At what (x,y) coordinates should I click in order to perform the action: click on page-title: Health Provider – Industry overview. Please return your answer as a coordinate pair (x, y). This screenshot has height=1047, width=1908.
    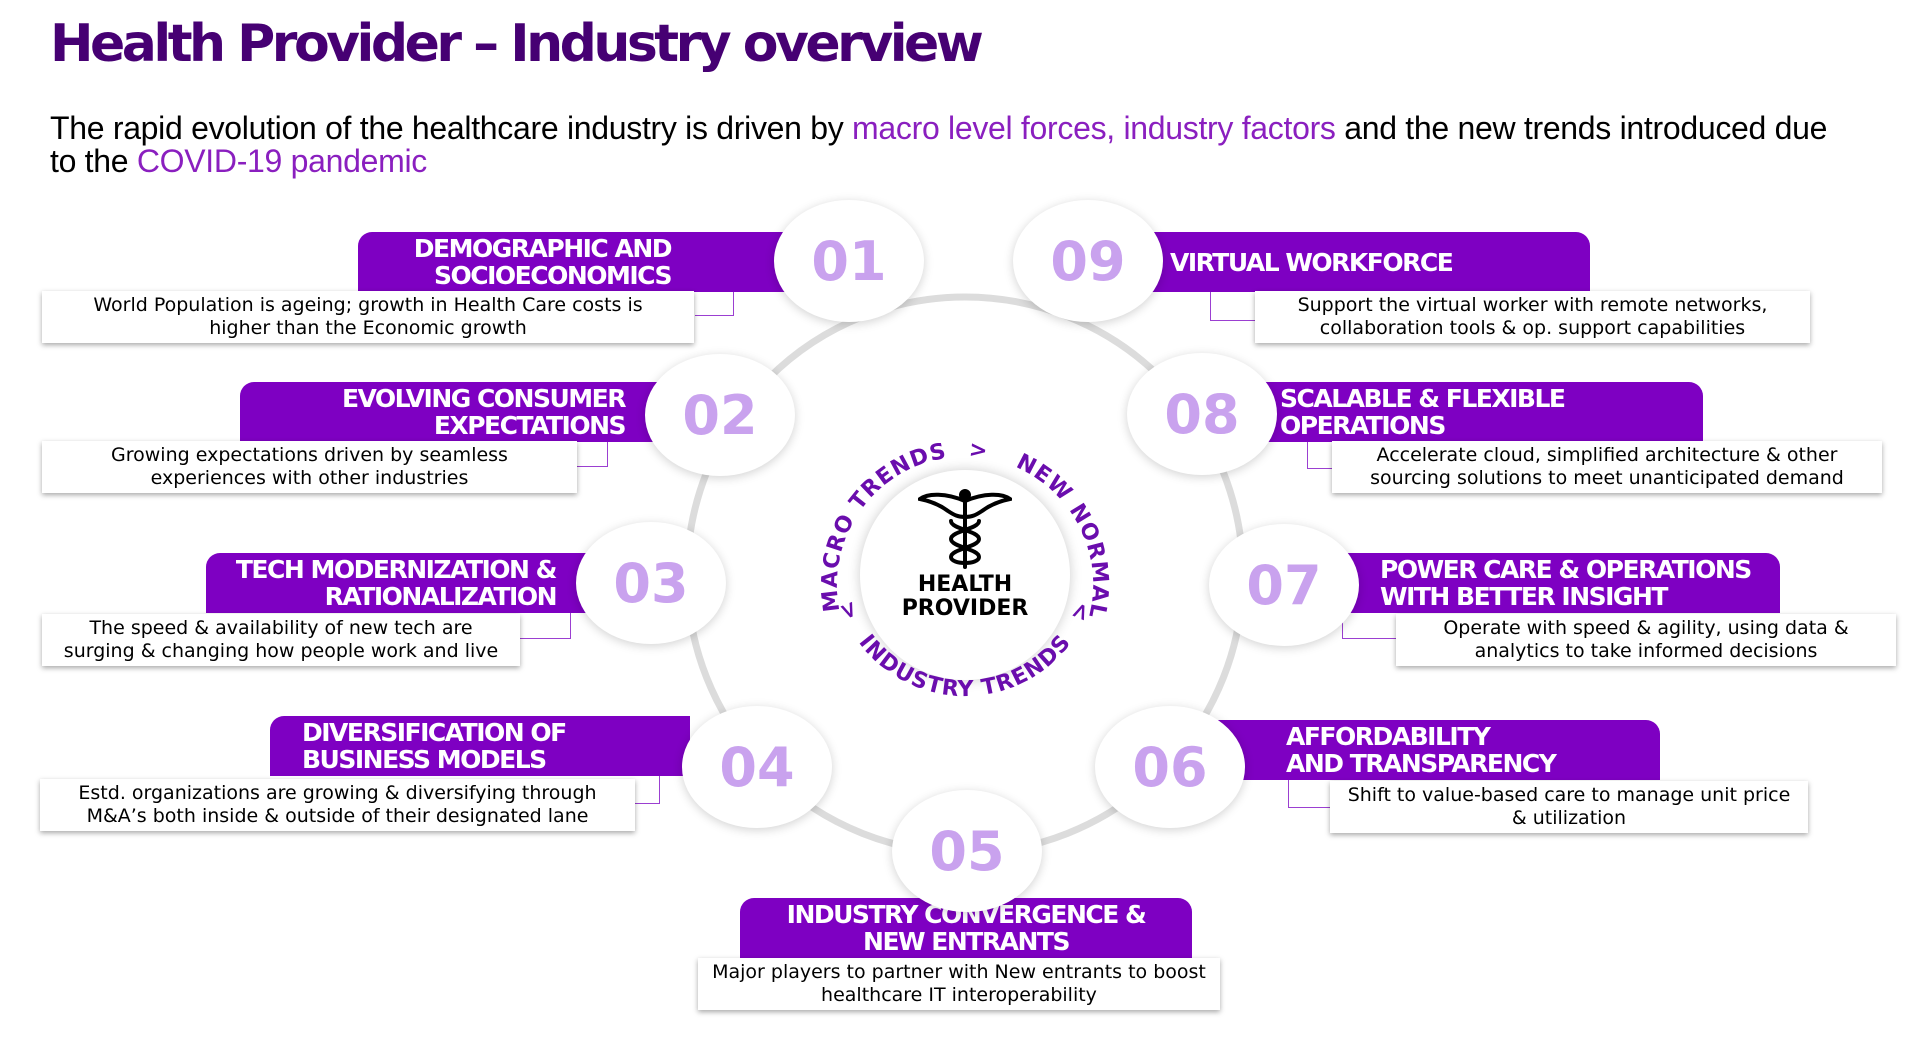
    Looking at the image, I should click on (517, 44).